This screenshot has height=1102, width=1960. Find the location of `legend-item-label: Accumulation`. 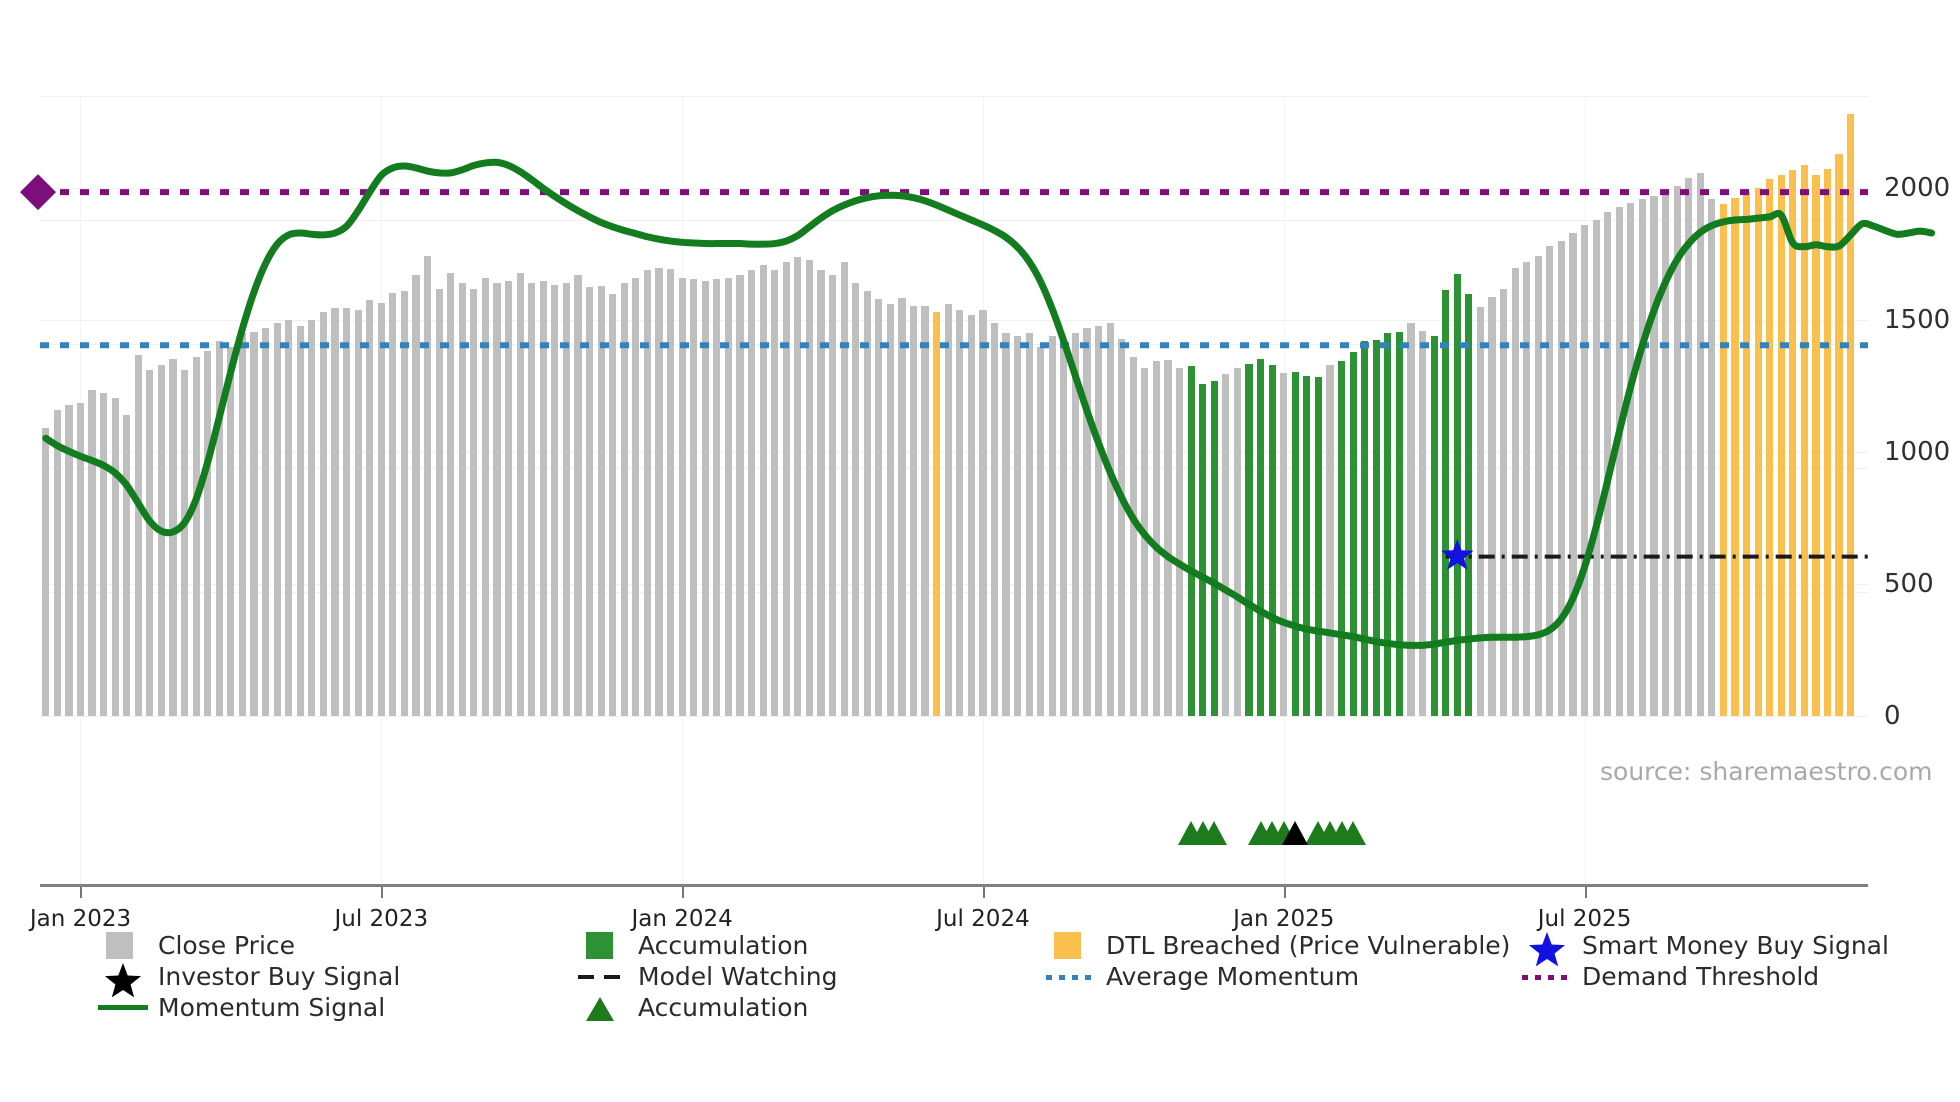

legend-item-label: Accumulation is located at coordinates (723, 945).